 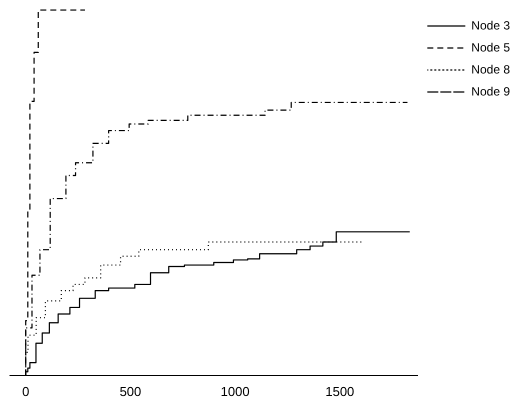 What do you see at coordinates (490, 91) in the screenshot?
I see `legend-label: Node 9` at bounding box center [490, 91].